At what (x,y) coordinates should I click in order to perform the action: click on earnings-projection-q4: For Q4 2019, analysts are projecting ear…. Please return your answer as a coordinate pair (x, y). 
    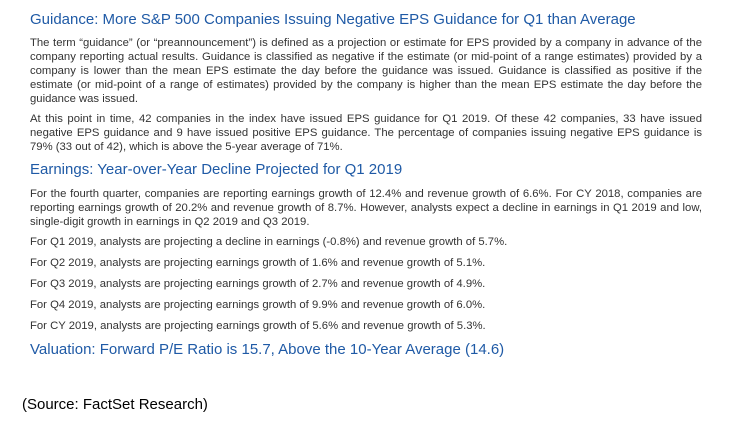
    Looking at the image, I should click on (258, 305).